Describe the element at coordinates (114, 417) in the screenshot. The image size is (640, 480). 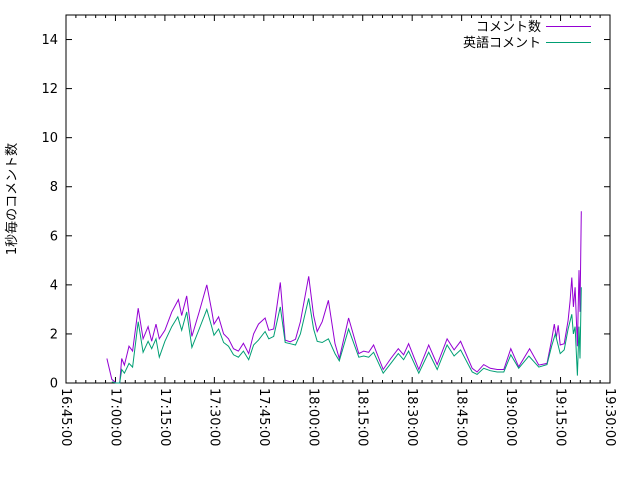
I see `x-tick-label: 17:00:00` at that location.